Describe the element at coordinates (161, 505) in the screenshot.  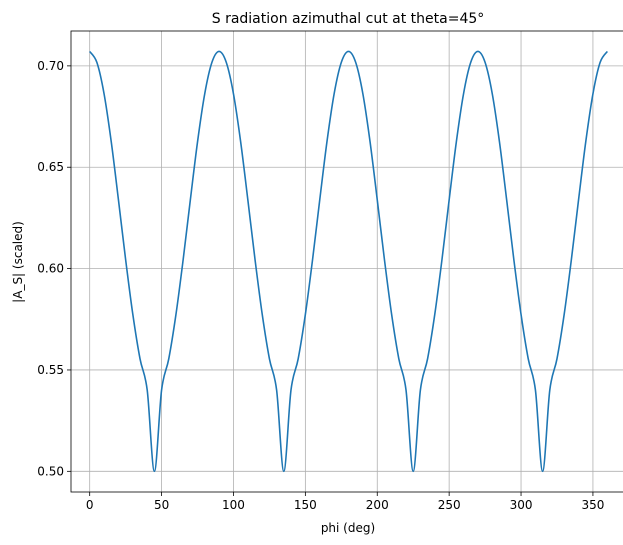
I see `x-tick-label: 50` at that location.